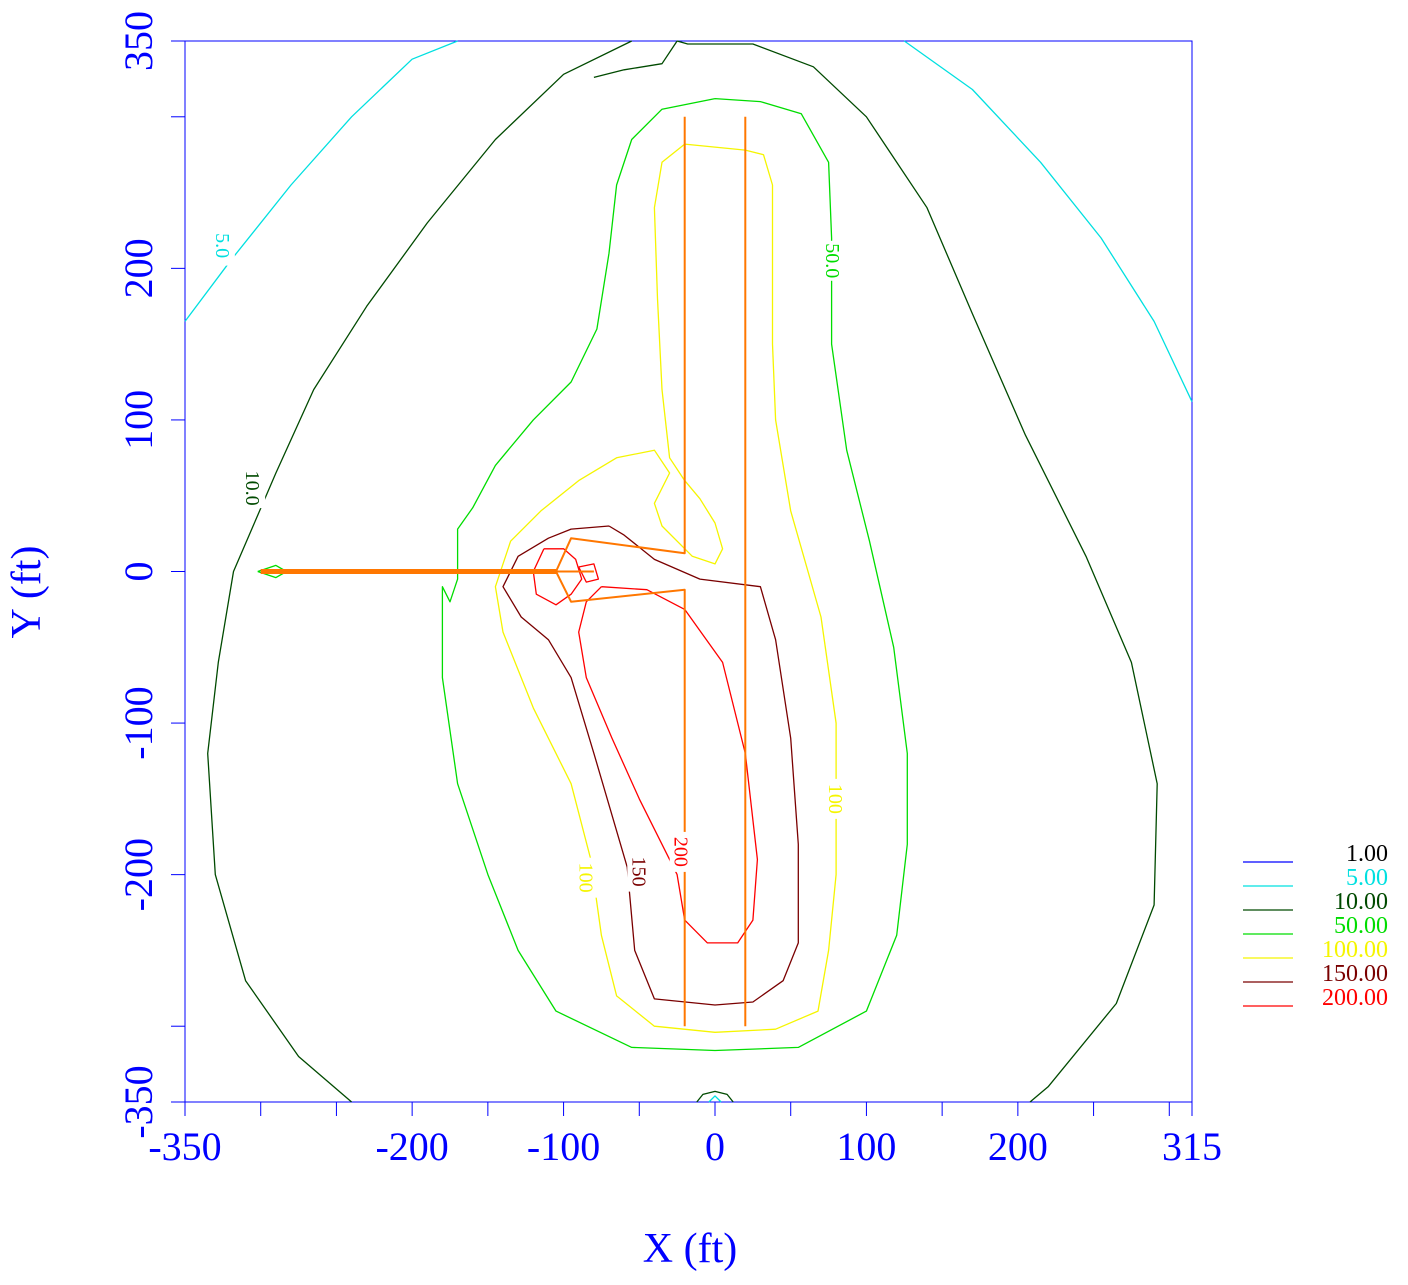 This screenshot has width=1408, height=1285. What do you see at coordinates (1355, 950) in the screenshot?
I see `legend-label: 100.00` at bounding box center [1355, 950].